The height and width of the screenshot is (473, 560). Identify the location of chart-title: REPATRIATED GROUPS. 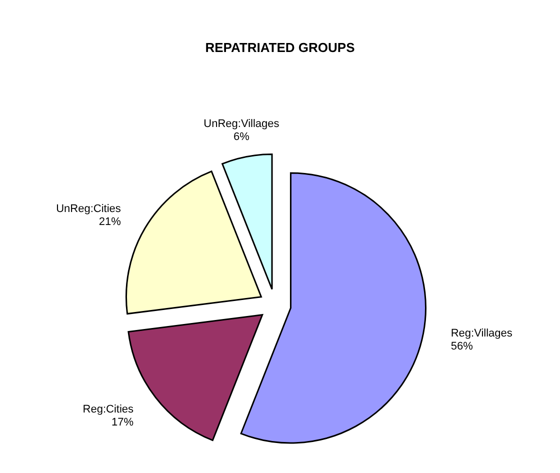
(280, 47).